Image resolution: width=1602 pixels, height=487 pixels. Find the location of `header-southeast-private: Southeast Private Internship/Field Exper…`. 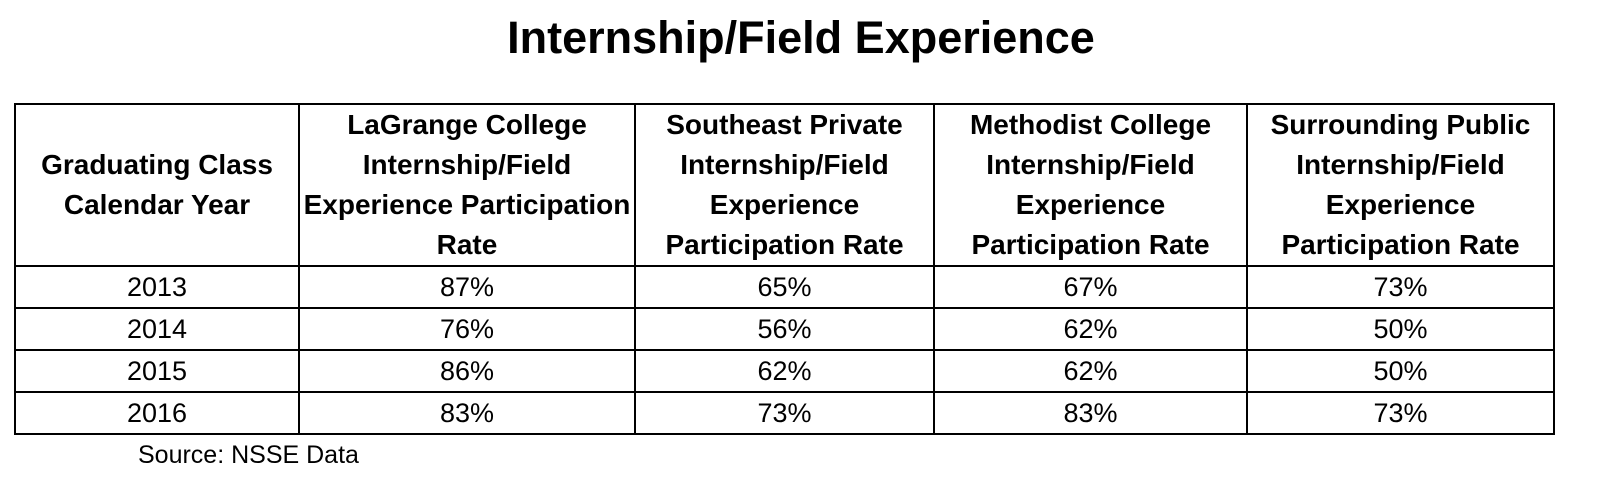

header-southeast-private: Southeast Private Internship/Field Exper… is located at coordinates (784, 185).